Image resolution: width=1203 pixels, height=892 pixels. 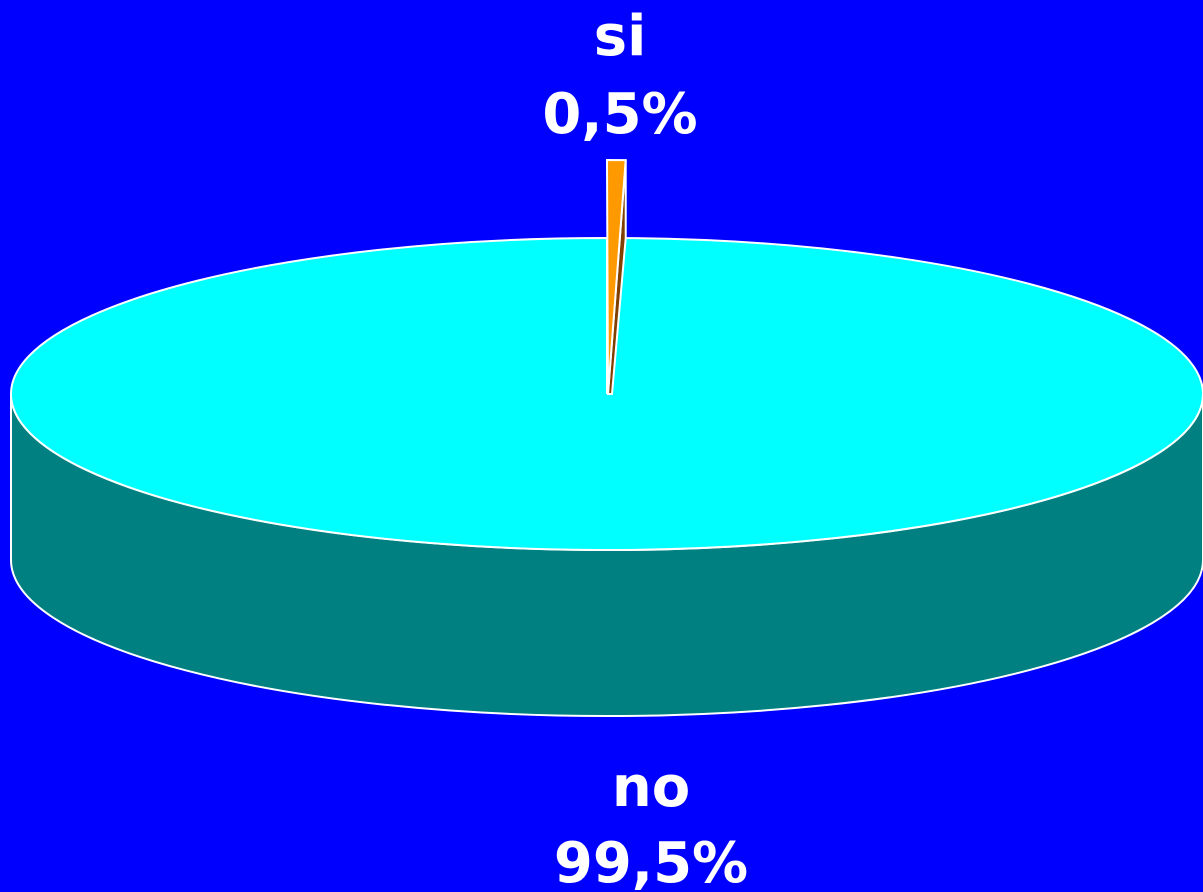 What do you see at coordinates (651, 861) in the screenshot?
I see `slice-value-no: 99,5%` at bounding box center [651, 861].